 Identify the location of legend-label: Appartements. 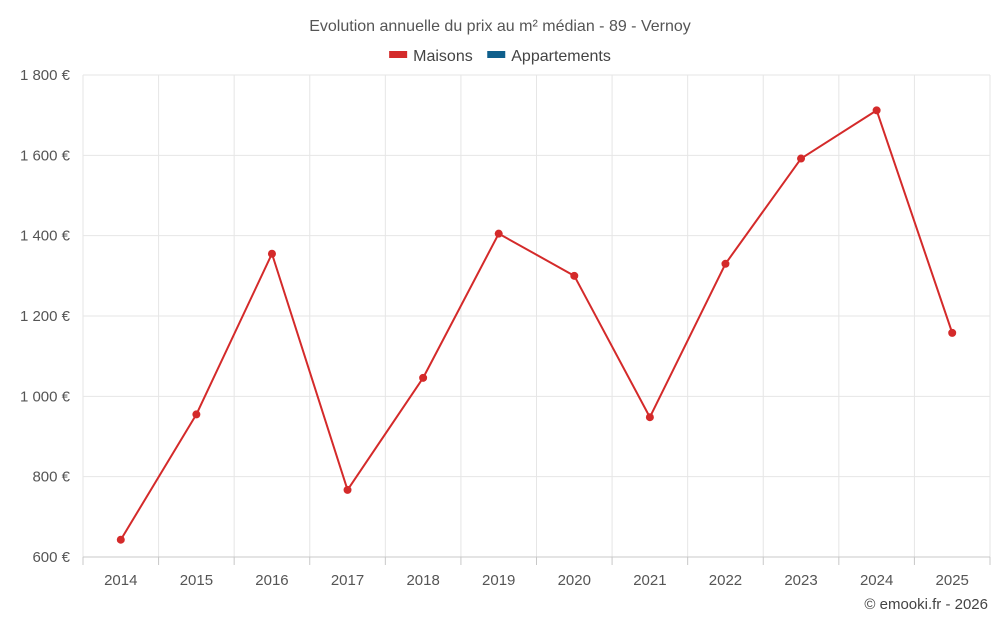
(561, 56).